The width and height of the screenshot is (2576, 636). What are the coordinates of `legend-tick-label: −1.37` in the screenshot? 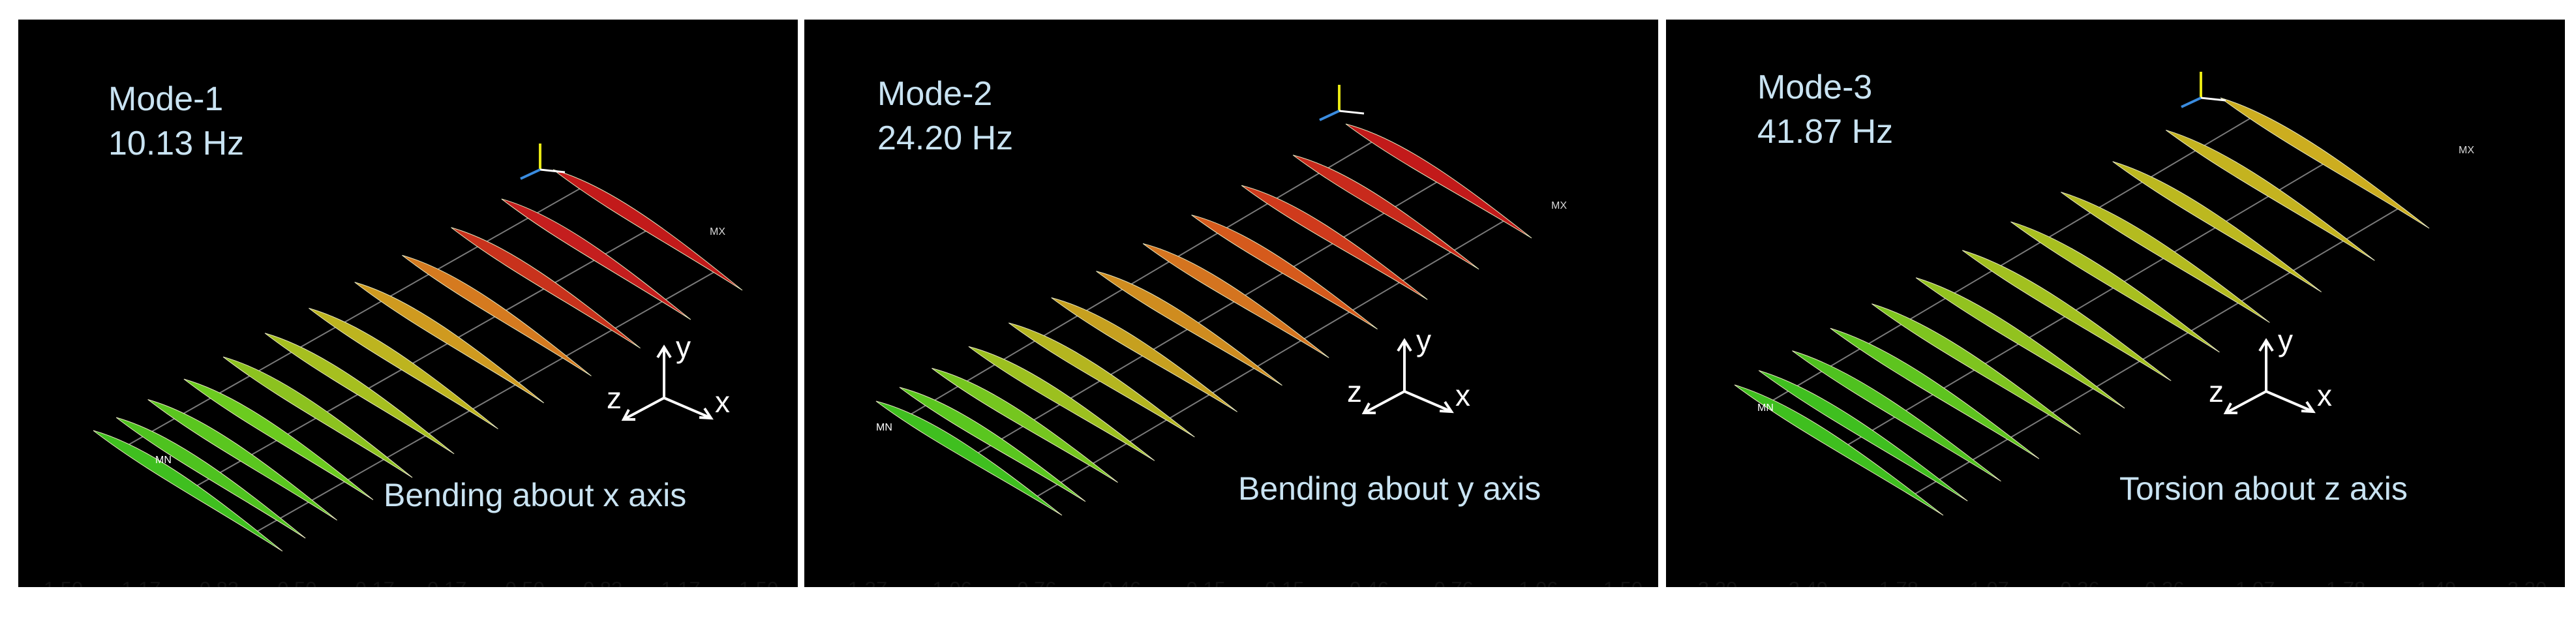 It's located at (862, 582).